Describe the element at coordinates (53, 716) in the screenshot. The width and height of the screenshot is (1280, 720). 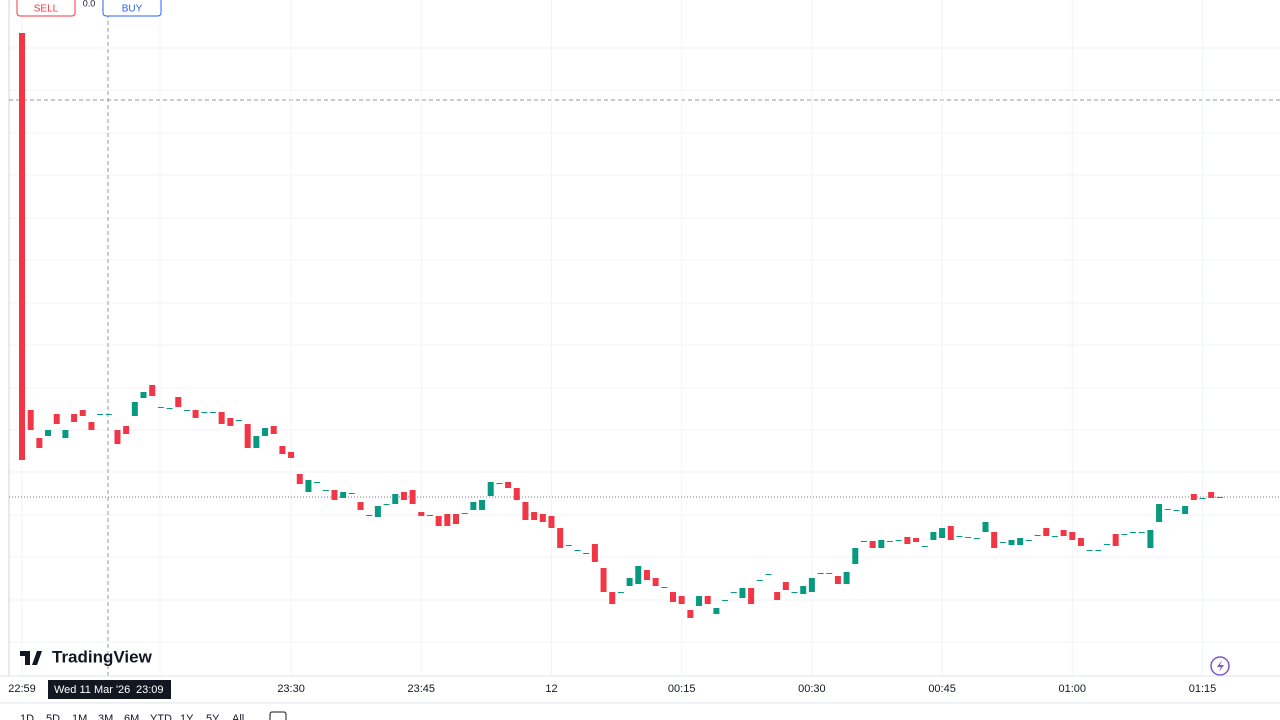
I see `range-button: 5D` at that location.